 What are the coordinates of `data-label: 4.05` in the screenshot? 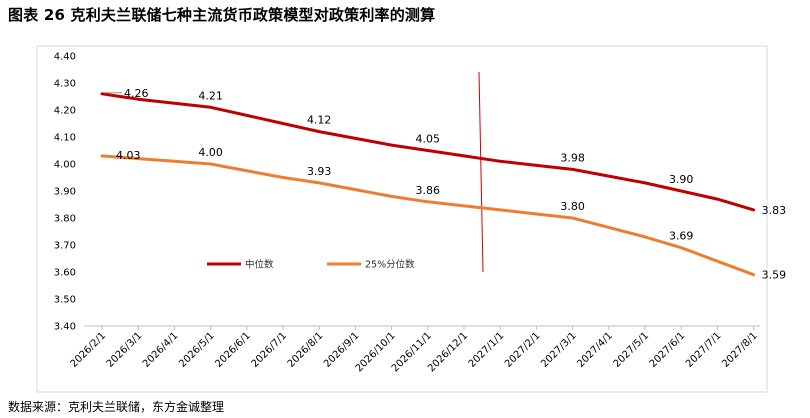 It's located at (428, 139).